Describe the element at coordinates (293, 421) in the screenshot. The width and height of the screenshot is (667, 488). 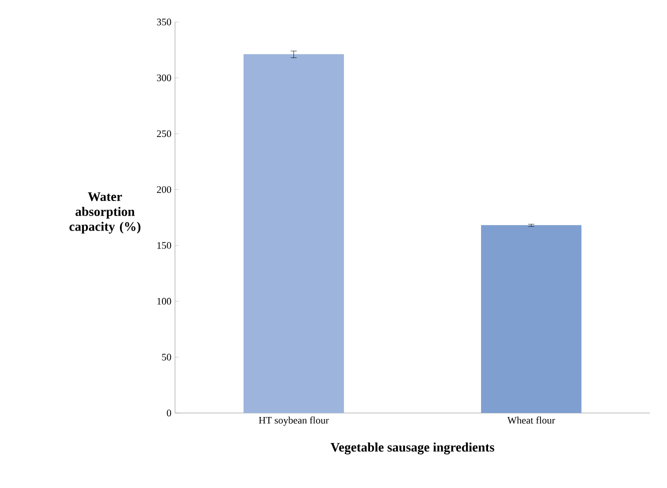
I see `x-tick-label: HT soybean flour` at that location.